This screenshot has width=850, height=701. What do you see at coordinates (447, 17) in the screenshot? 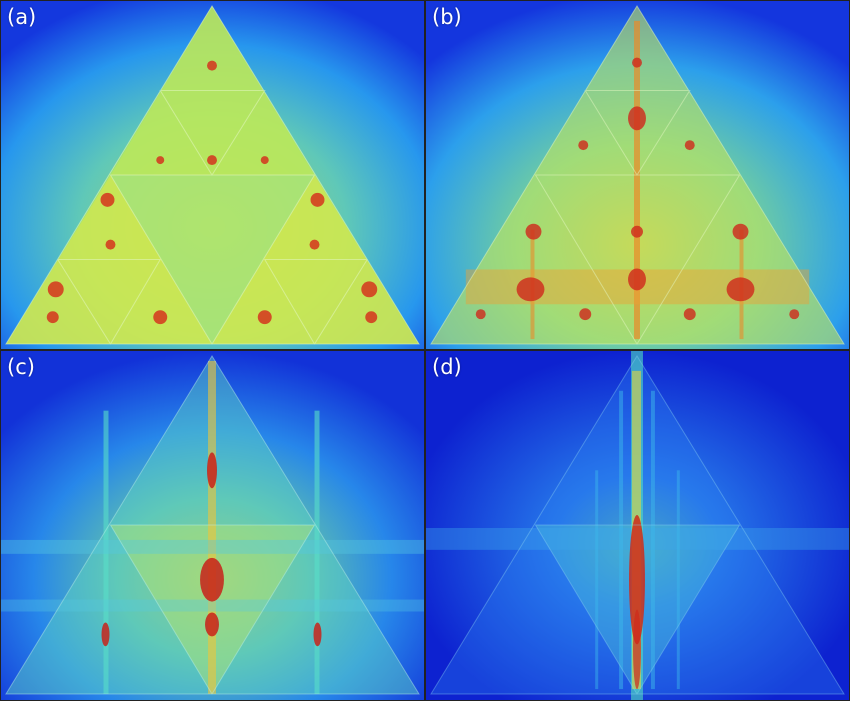
I see `panel-b-label: (b)` at bounding box center [447, 17].